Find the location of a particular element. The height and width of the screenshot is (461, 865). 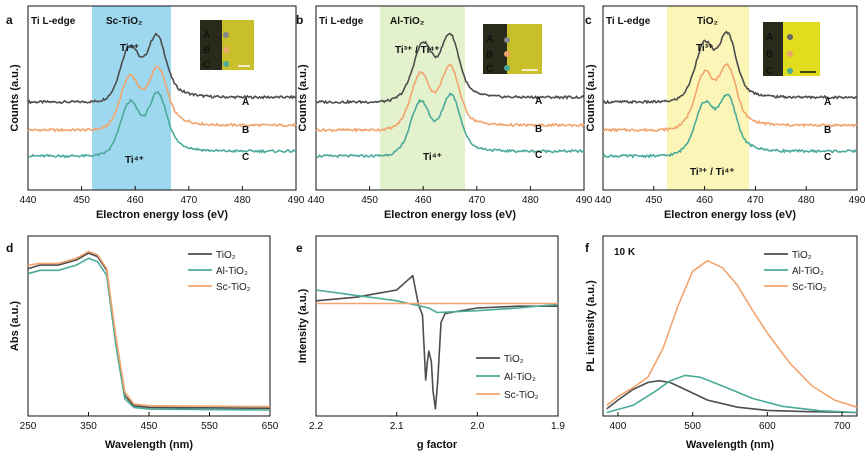

x-tick-label: 550 is located at coordinates (209, 426).